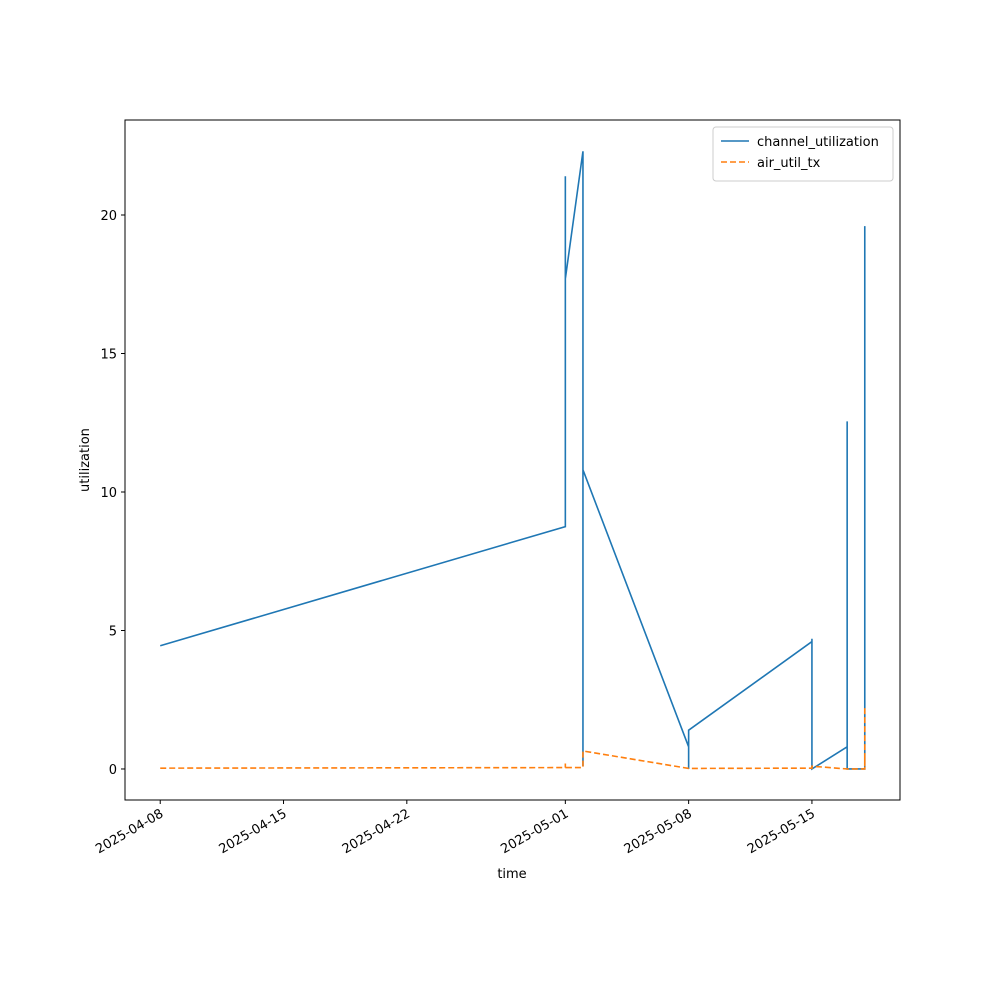  I want to click on x-tick-label: 2025-05-01, so click(534, 831).